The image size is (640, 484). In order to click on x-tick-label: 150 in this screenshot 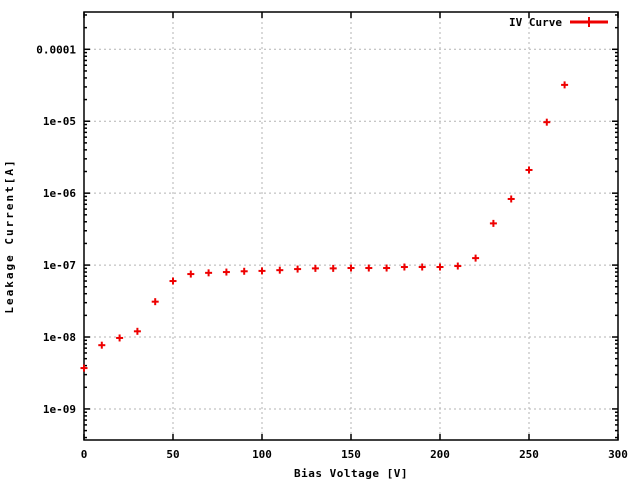, I will do `click(351, 454)`.